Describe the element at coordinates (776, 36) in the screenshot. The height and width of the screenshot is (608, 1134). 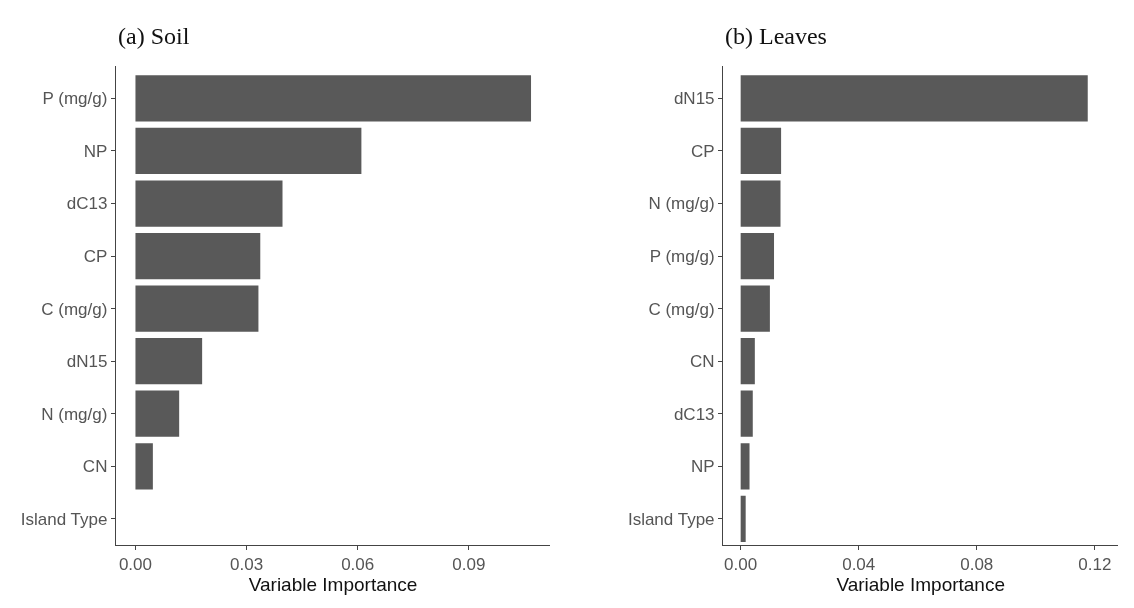
I see `chart-title: (b) Leaves` at that location.